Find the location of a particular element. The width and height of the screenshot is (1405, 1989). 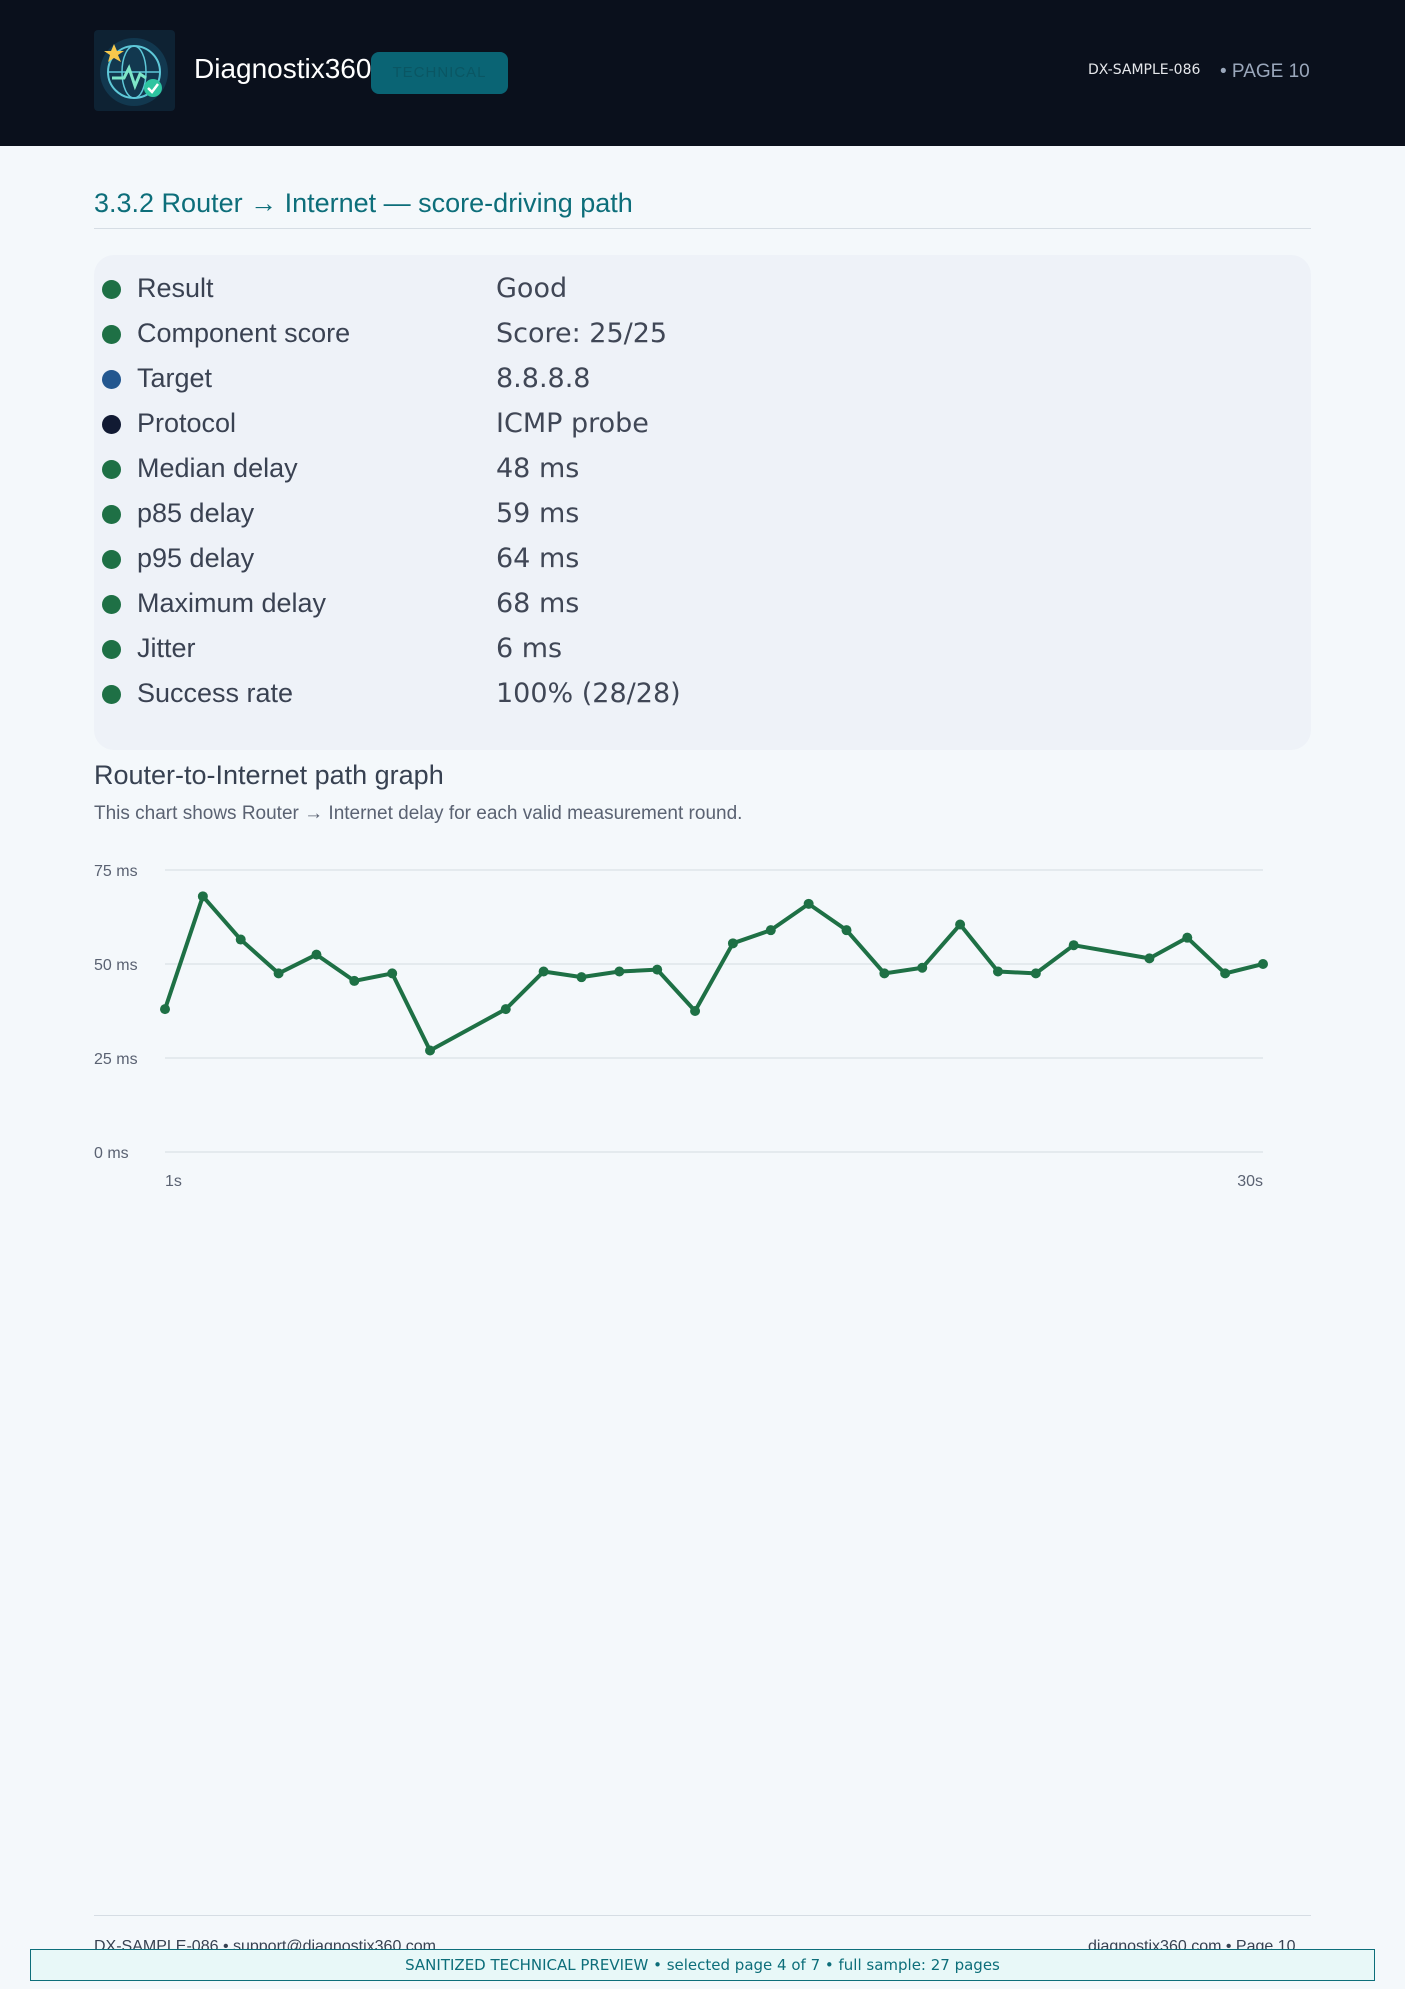

document-id: DX-SAMPLE-086 is located at coordinates (1144, 70).